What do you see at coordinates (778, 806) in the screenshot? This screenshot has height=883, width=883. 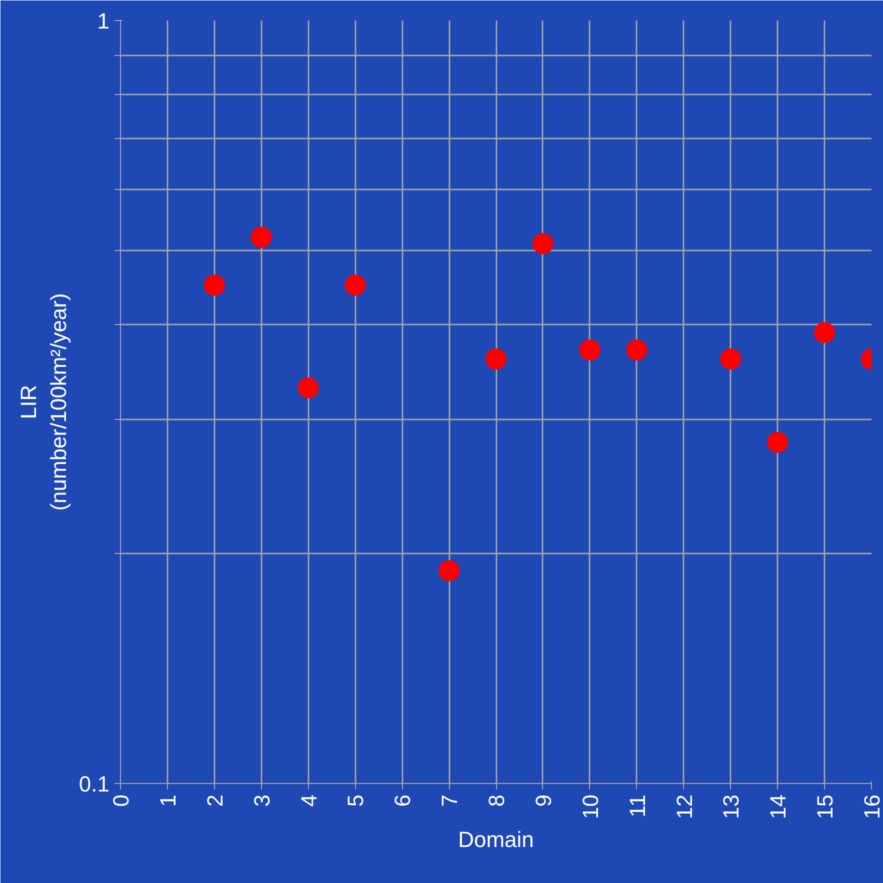 I see `x-tick-label: 14` at bounding box center [778, 806].